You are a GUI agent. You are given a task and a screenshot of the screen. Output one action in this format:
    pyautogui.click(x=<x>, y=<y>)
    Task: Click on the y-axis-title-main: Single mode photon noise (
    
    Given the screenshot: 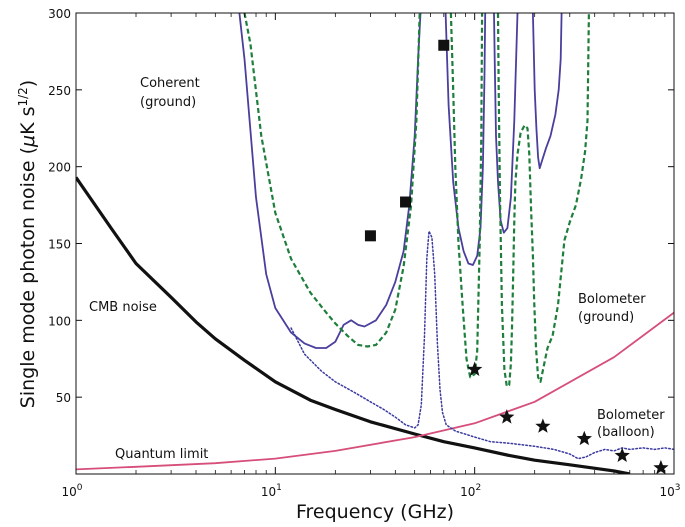 What is the action you would take?
    pyautogui.click(x=28, y=277)
    